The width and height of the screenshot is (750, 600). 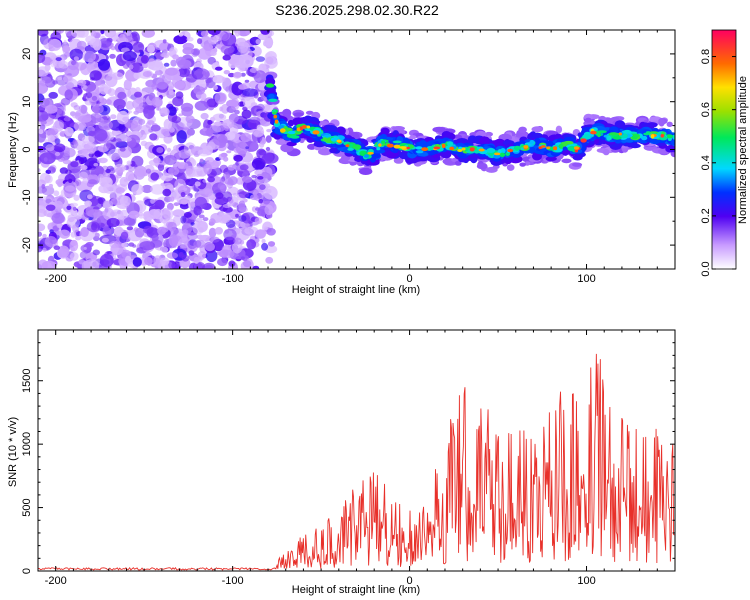 What do you see at coordinates (27, 245) in the screenshot?
I see `y-tick-label: -20` at bounding box center [27, 245].